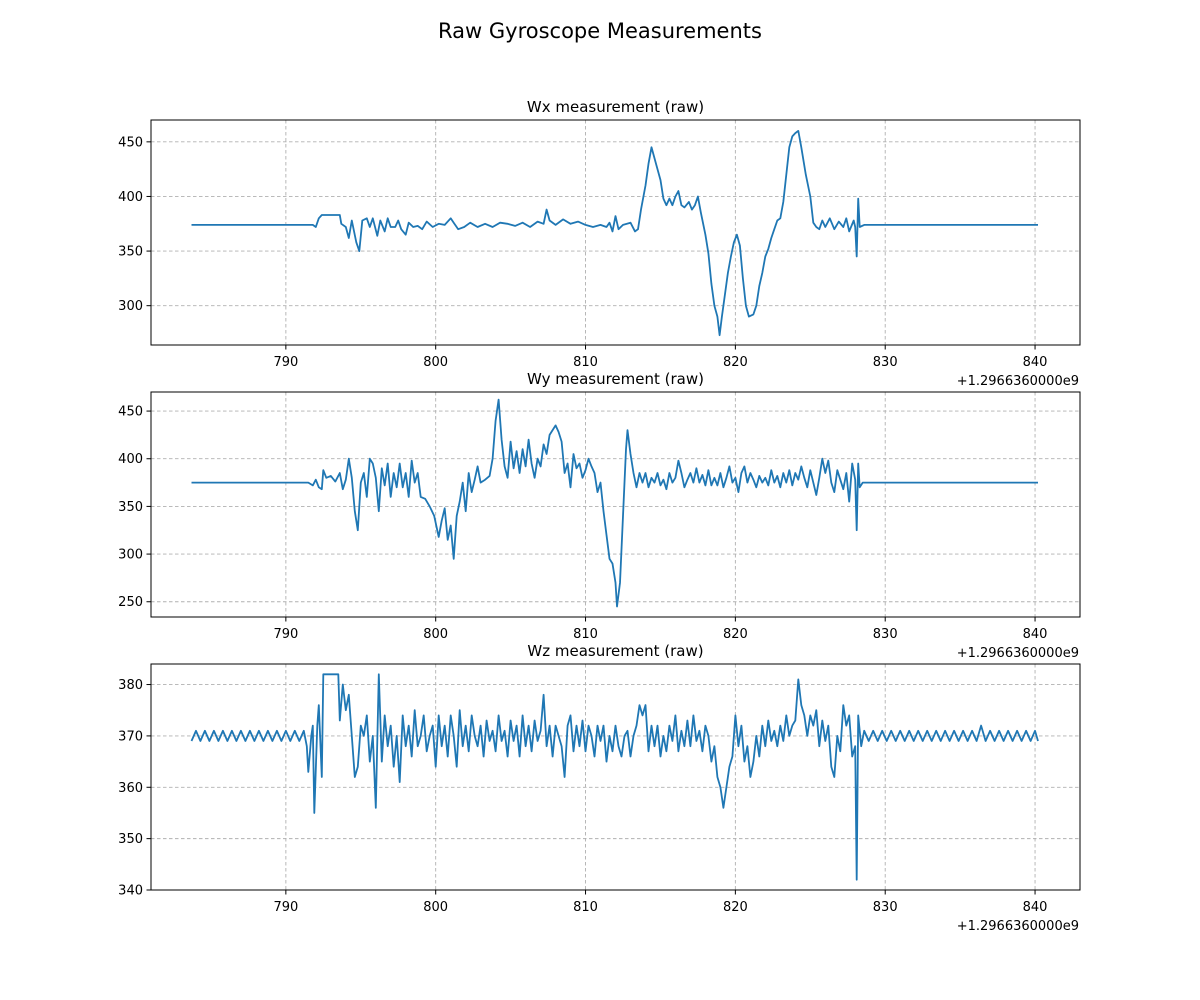  What do you see at coordinates (885, 634) in the screenshot?
I see `chart-2-x-tick-label: 830` at bounding box center [885, 634].